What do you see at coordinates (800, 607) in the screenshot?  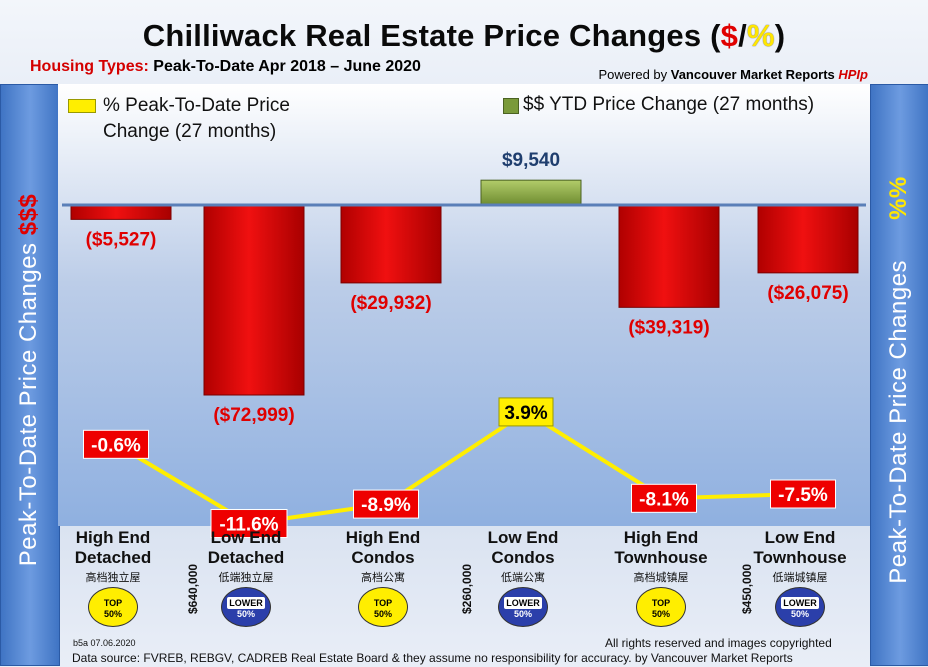 I see `badge-6: LOWER 50%` at bounding box center [800, 607].